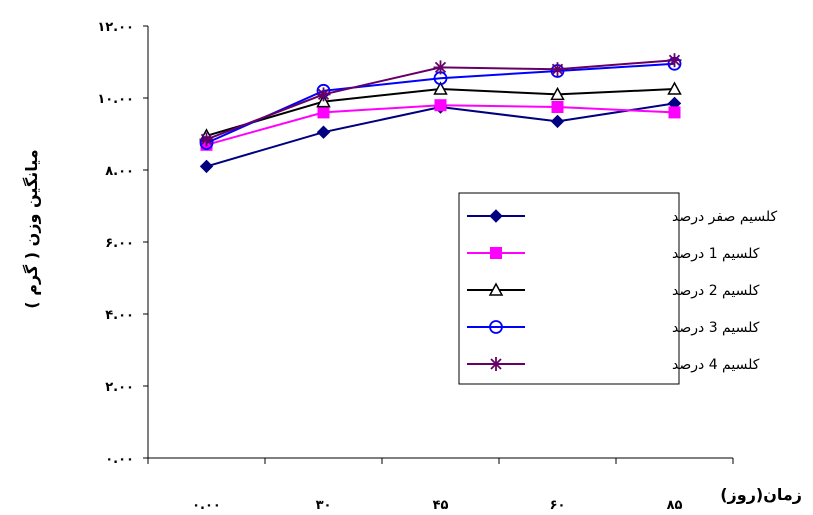 The width and height of the screenshot is (813, 515). What do you see at coordinates (440, 485) in the screenshot?
I see `x-ticks: ۰.۰۰ ۳۰ ۴۵ ۶۰ ۸۵` at bounding box center [440, 485].